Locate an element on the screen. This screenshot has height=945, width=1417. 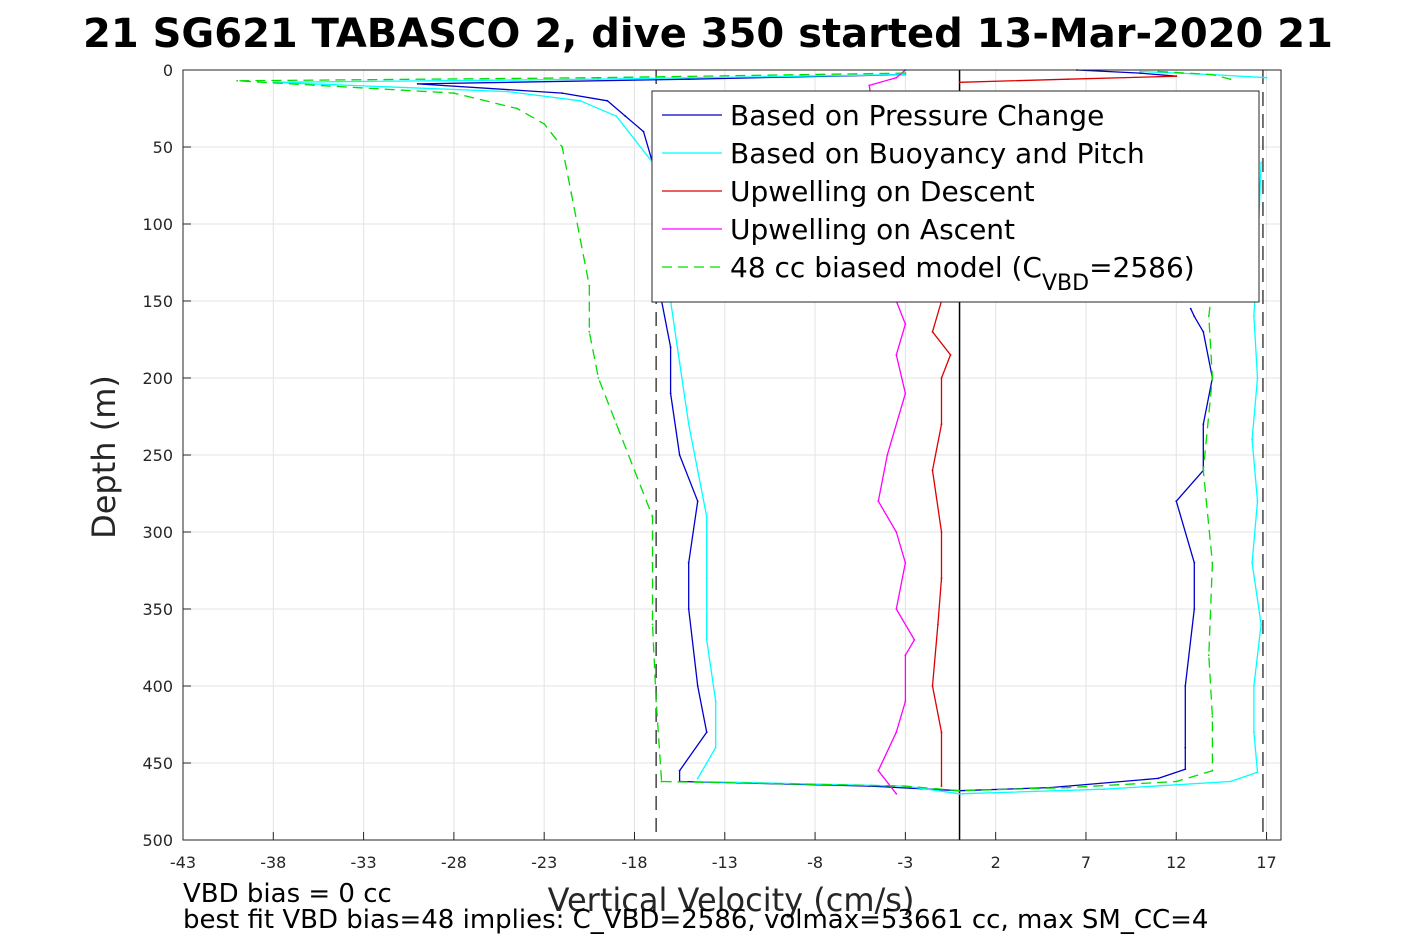
x-tick-label: -8 is located at coordinates (815, 862).